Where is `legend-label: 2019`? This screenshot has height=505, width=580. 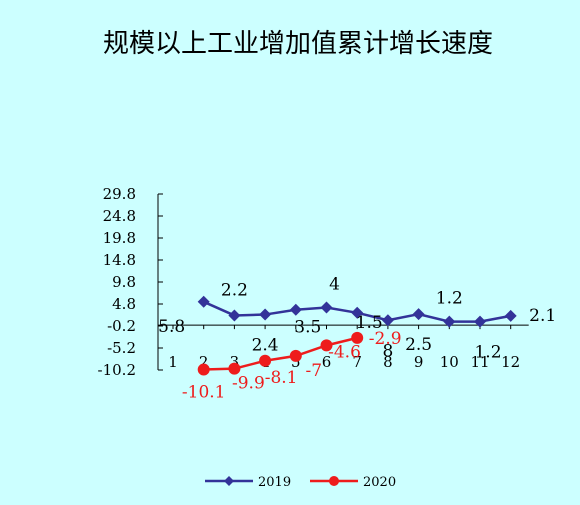 legend-label: 2019 is located at coordinates (274, 482).